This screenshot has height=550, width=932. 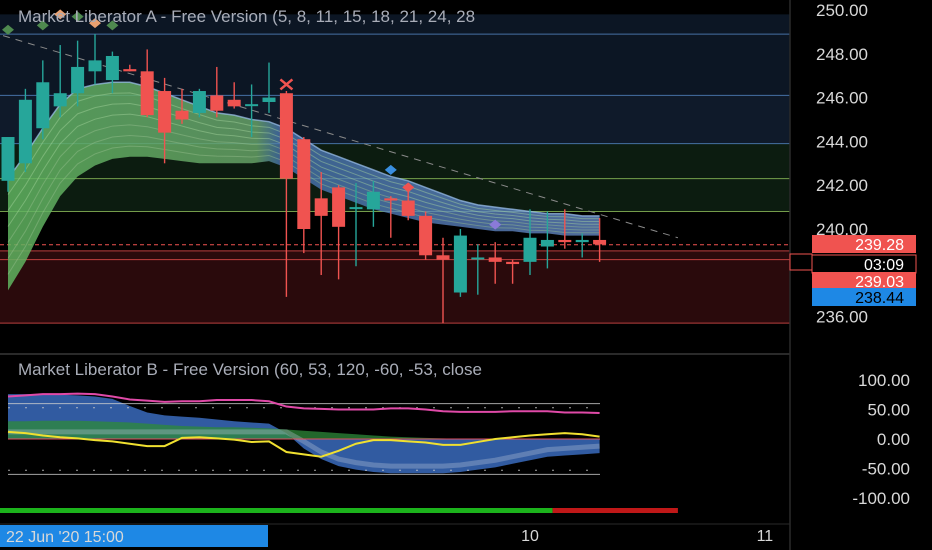 I want to click on countdown-marker, so click(x=801, y=262).